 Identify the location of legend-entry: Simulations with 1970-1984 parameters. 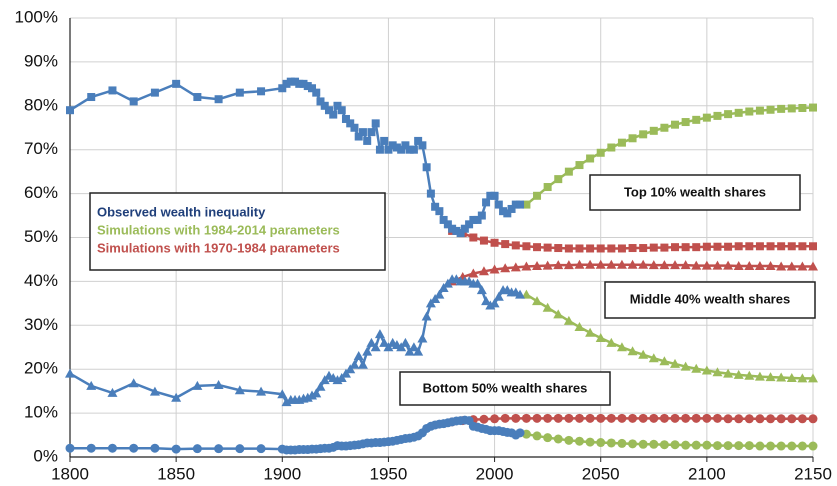
(218, 247).